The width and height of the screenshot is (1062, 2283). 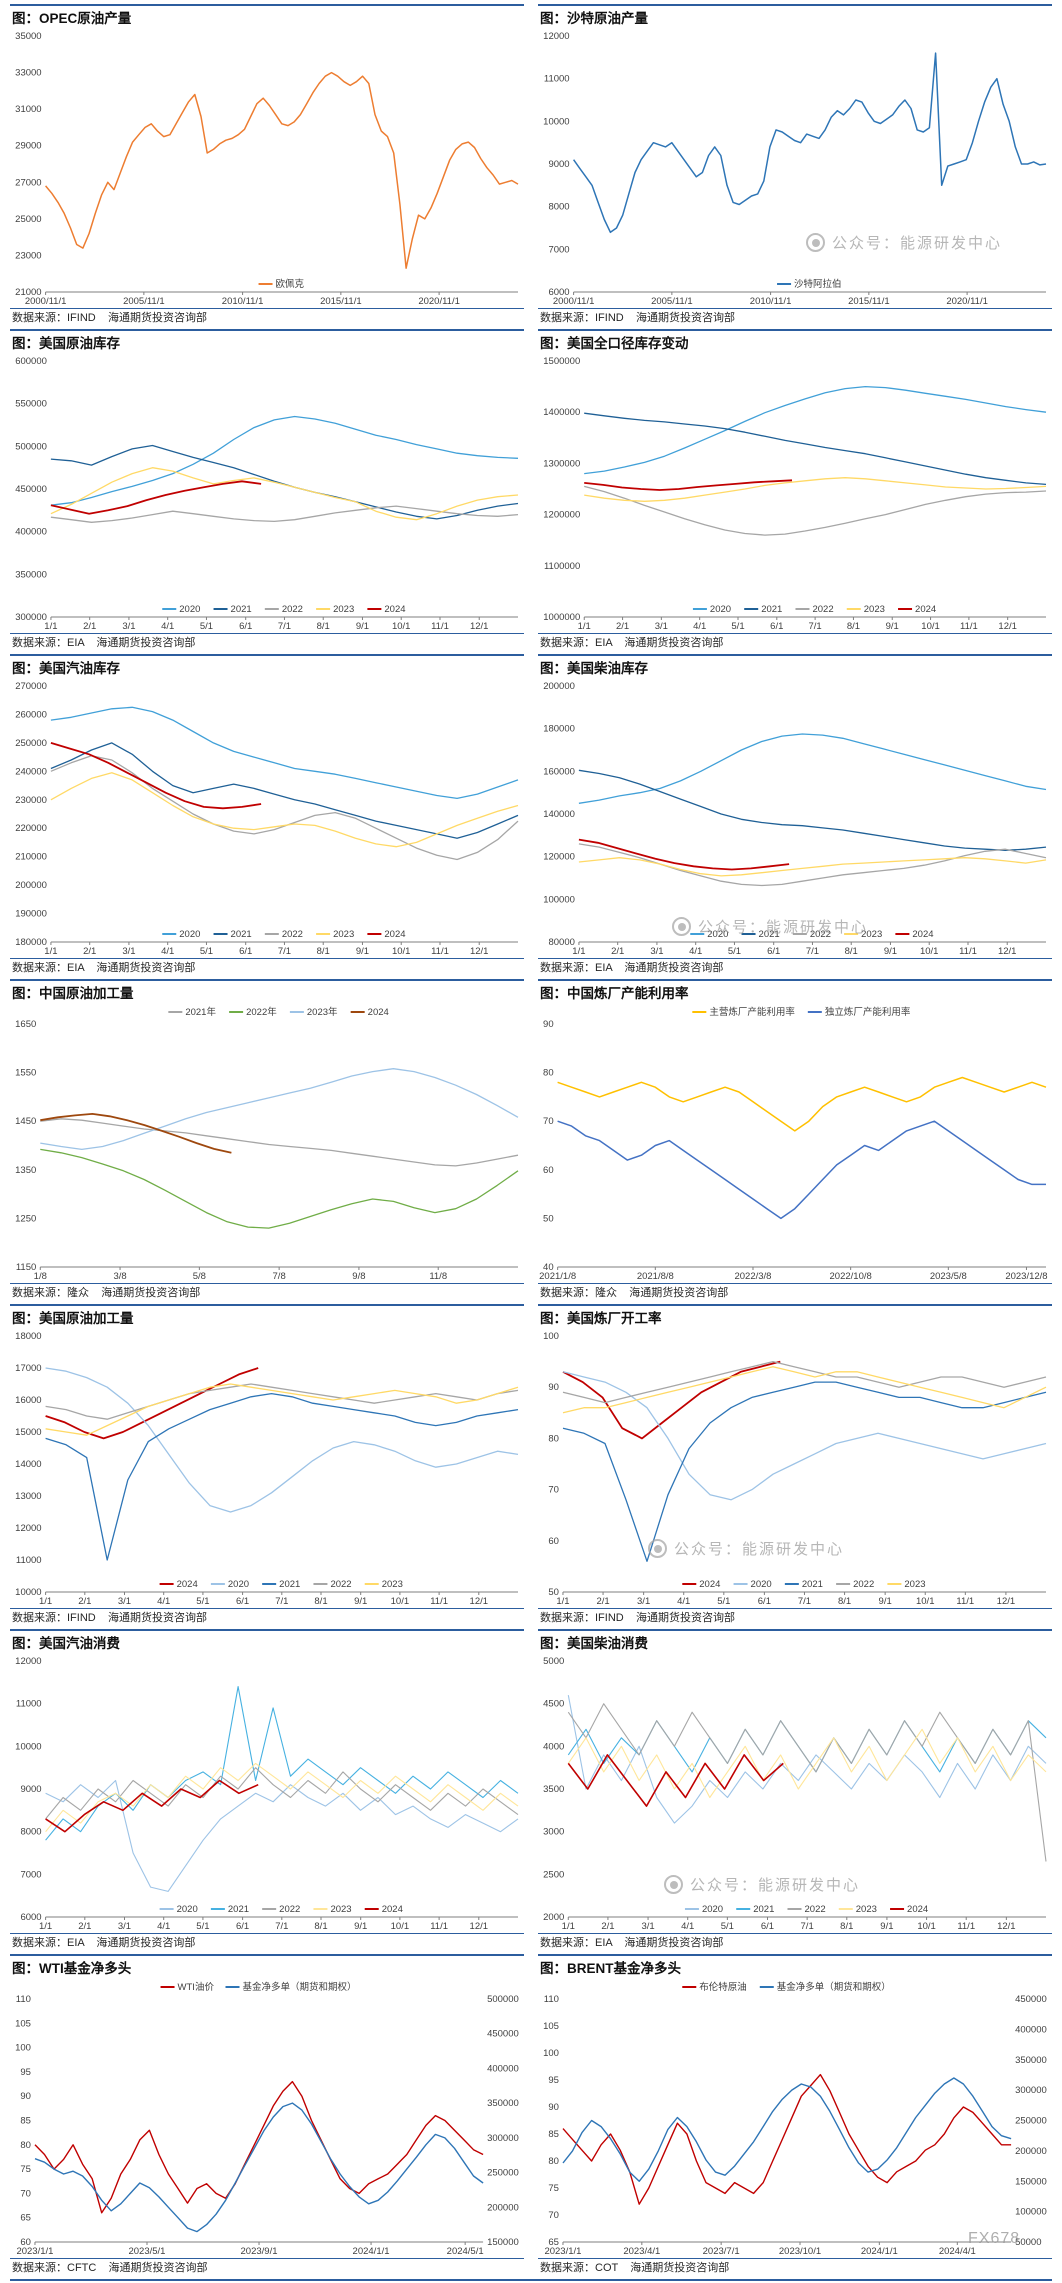 I want to click on y-tick-label: 220000, so click(x=31, y=828).